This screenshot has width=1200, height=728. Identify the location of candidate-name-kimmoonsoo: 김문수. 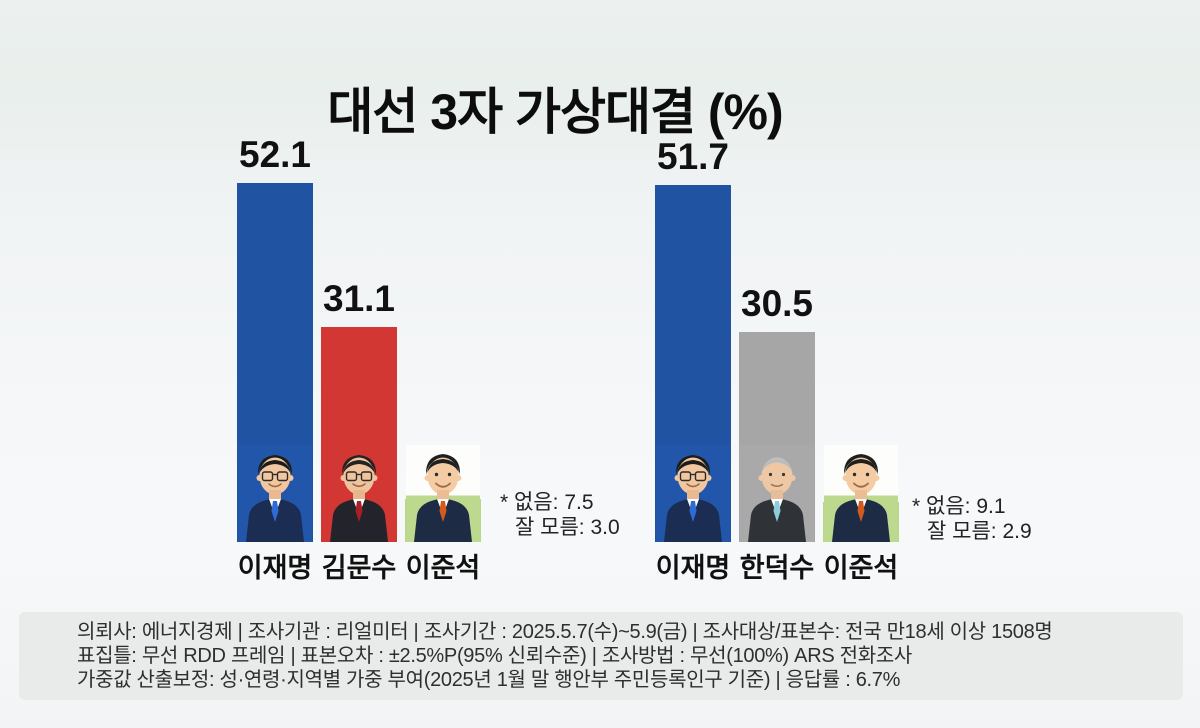
(359, 568).